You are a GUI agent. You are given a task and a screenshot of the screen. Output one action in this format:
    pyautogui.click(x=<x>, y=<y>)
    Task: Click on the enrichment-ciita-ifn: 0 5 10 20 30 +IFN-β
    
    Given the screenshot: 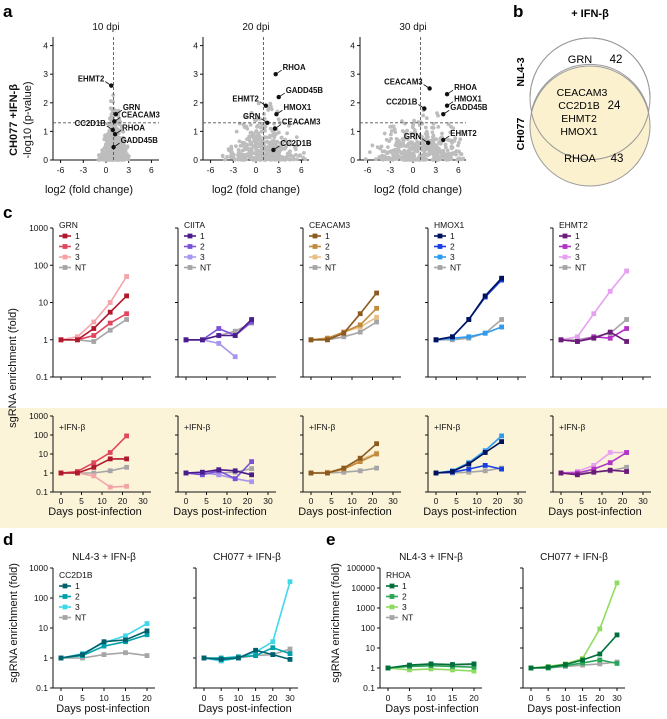 What is the action you would take?
    pyautogui.click(x=225, y=460)
    